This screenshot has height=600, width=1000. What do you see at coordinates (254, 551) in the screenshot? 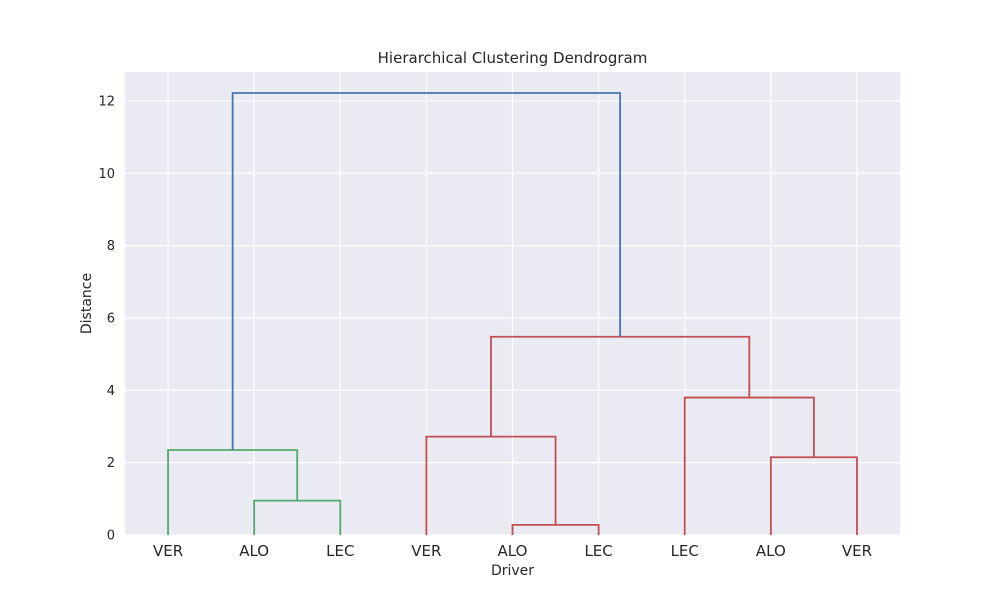
I see `x-tick-label-1: ALO` at bounding box center [254, 551].